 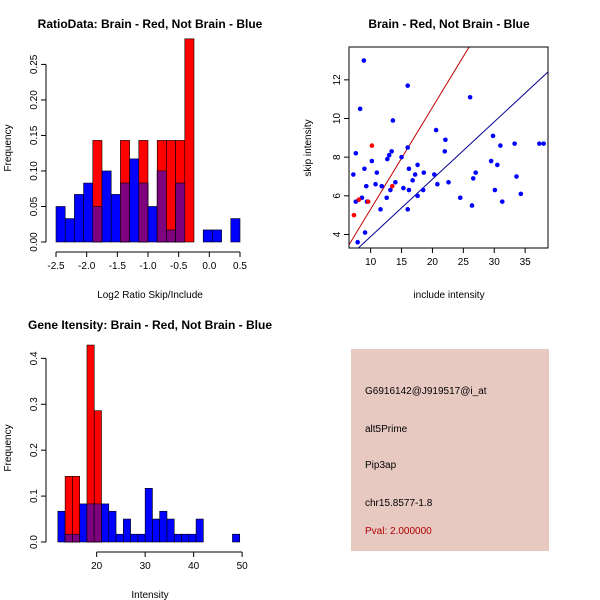 What do you see at coordinates (87, 266) in the screenshot?
I see `x-tick-label: -2.0` at bounding box center [87, 266].